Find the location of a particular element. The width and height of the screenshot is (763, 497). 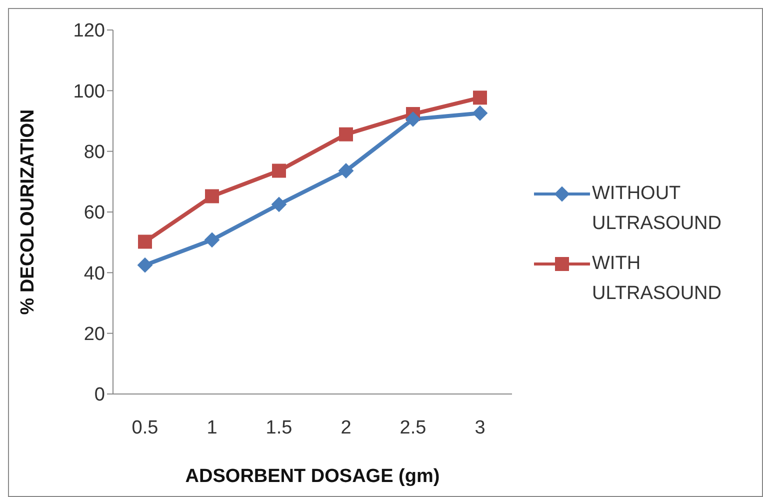

y-tick-label: 120 is located at coordinates (89, 31).